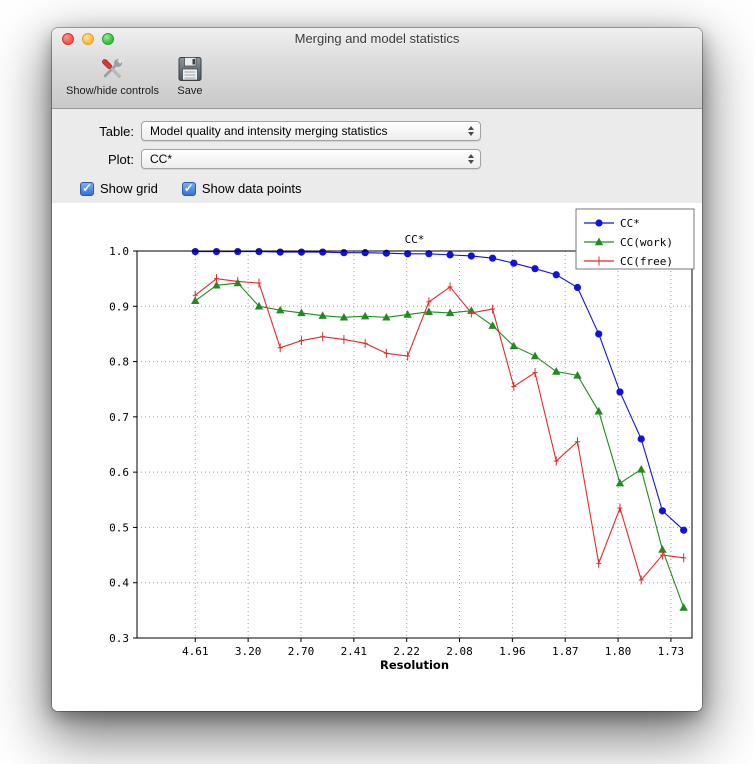 This screenshot has width=754, height=764. I want to click on checkbox-row: Show grid Show data points, so click(377, 188).